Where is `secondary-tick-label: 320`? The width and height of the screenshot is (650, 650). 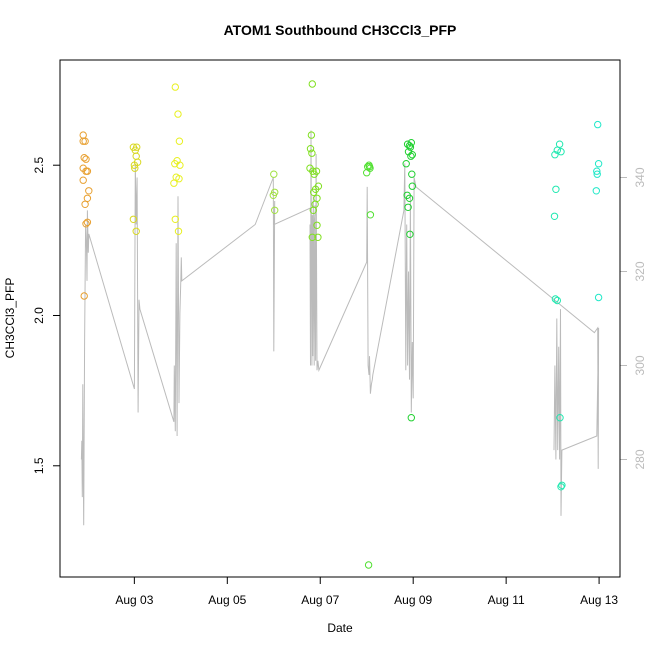 secondary-tick-label: 320 is located at coordinates (640, 271).